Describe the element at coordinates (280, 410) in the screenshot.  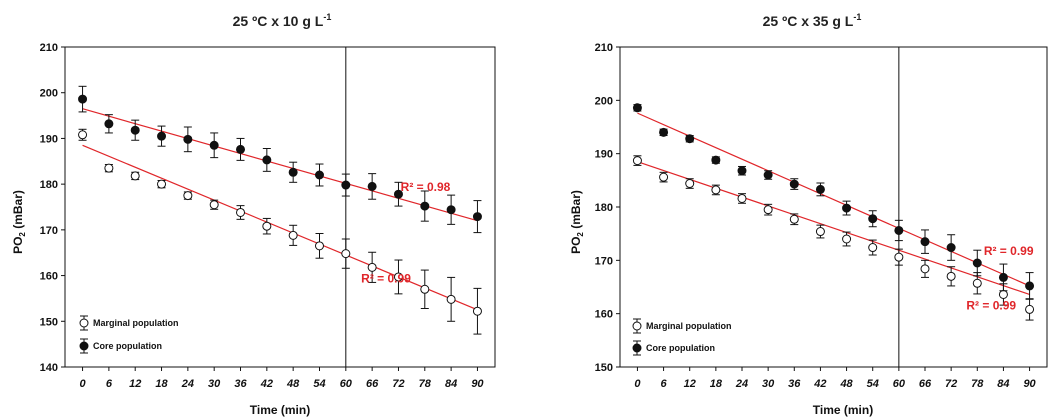
I see `chart-left-xlabel: Time (min)` at that location.